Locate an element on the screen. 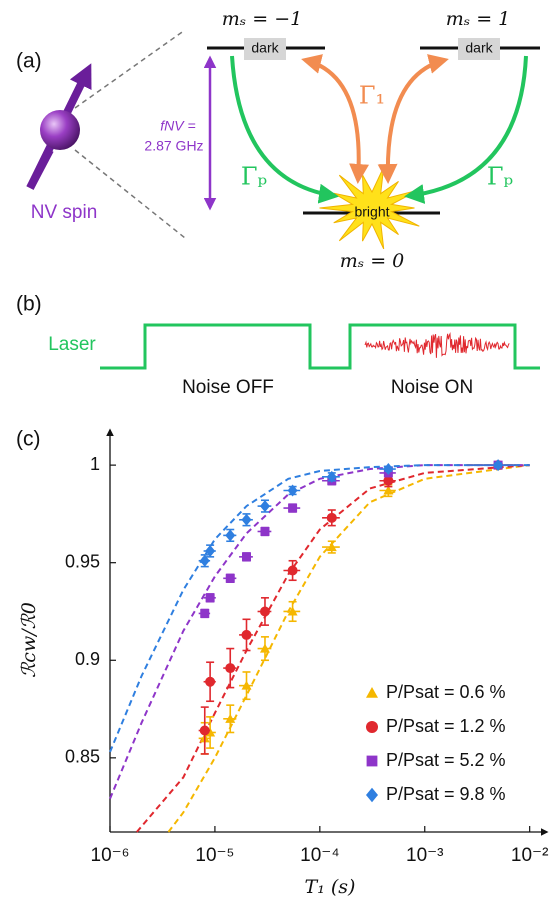  spin-label: NV spin is located at coordinates (64, 212).